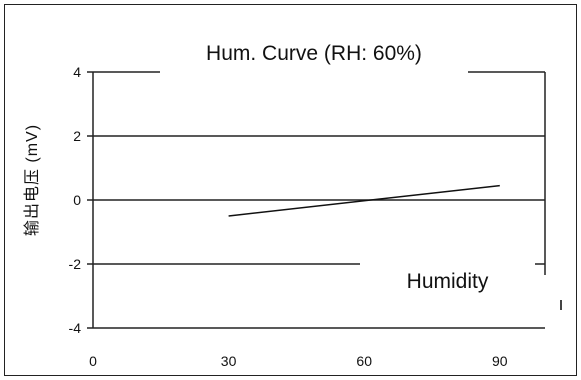 The image size is (581, 380). What do you see at coordinates (229, 361) in the screenshot?
I see `x-tick-label-1: 30` at bounding box center [229, 361].